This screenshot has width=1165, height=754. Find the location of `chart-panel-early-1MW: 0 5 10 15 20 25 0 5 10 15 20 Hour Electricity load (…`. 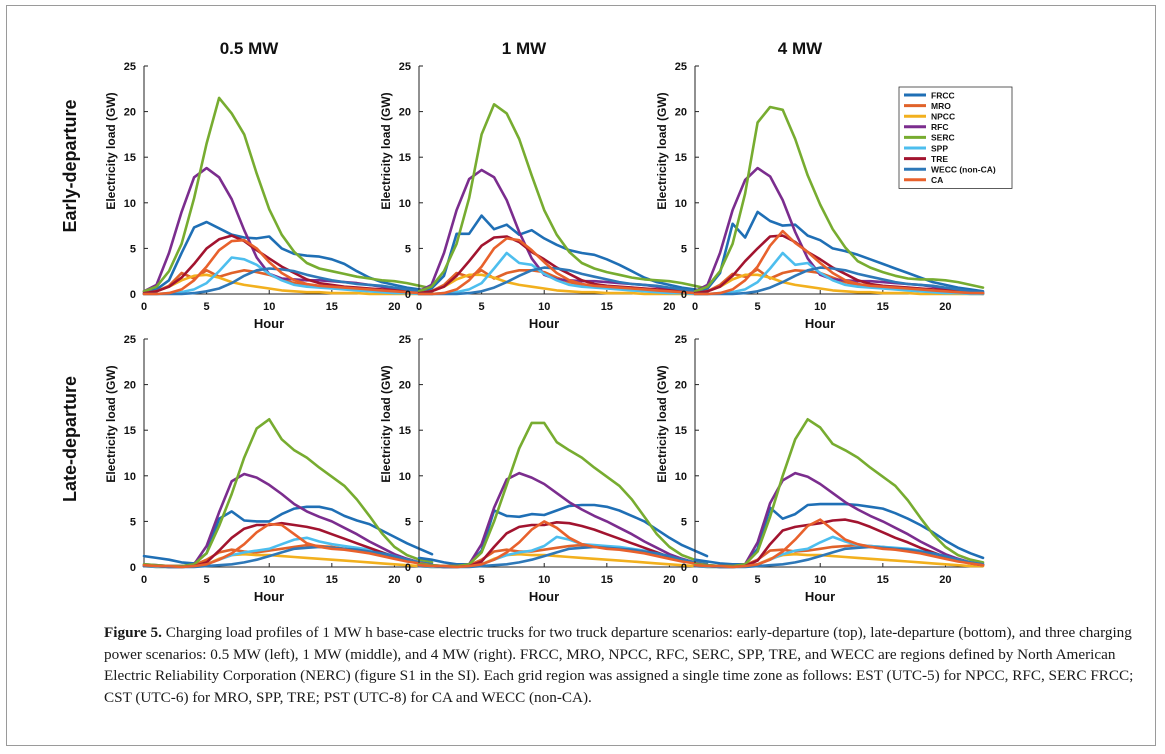

chart-panel-early-1MW: 0 5 10 15 20 25 0 5 10 15 20 Hour Electricity load (… is located at coordinates (544, 196).